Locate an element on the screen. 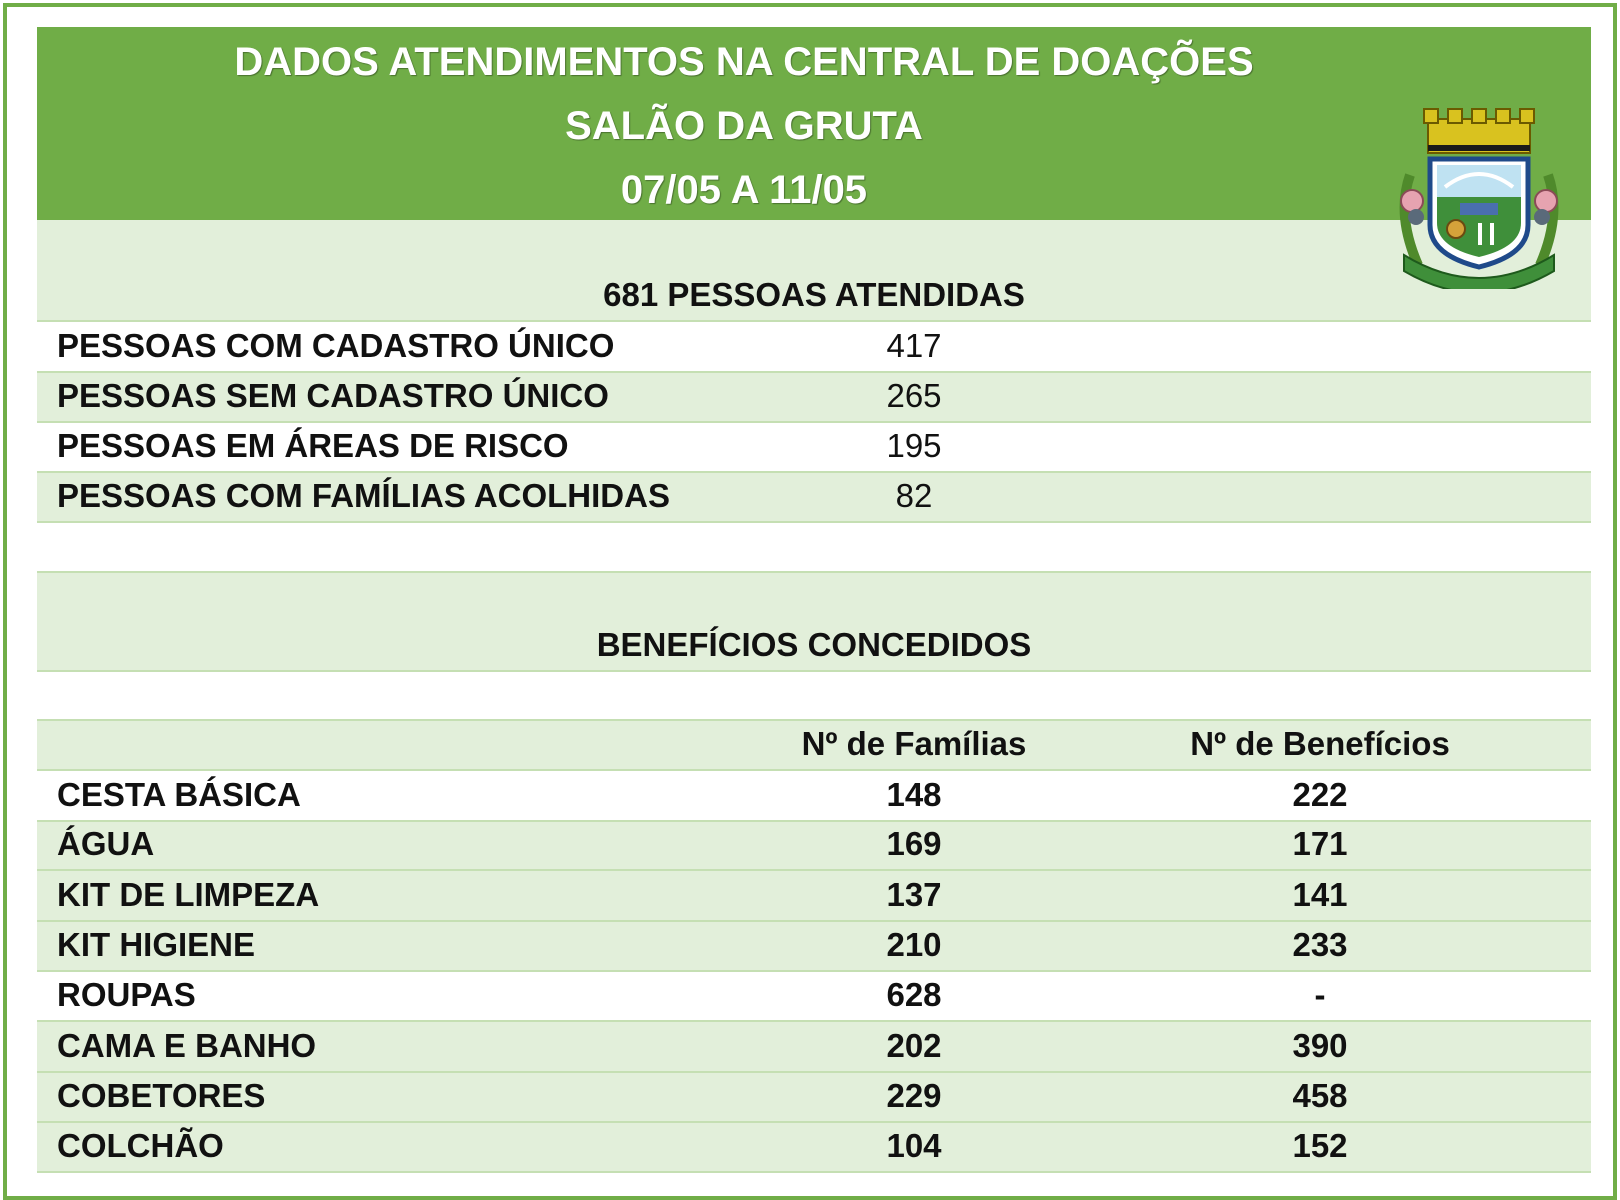  report-location: SALÃO DA GRUTA is located at coordinates (744, 126).